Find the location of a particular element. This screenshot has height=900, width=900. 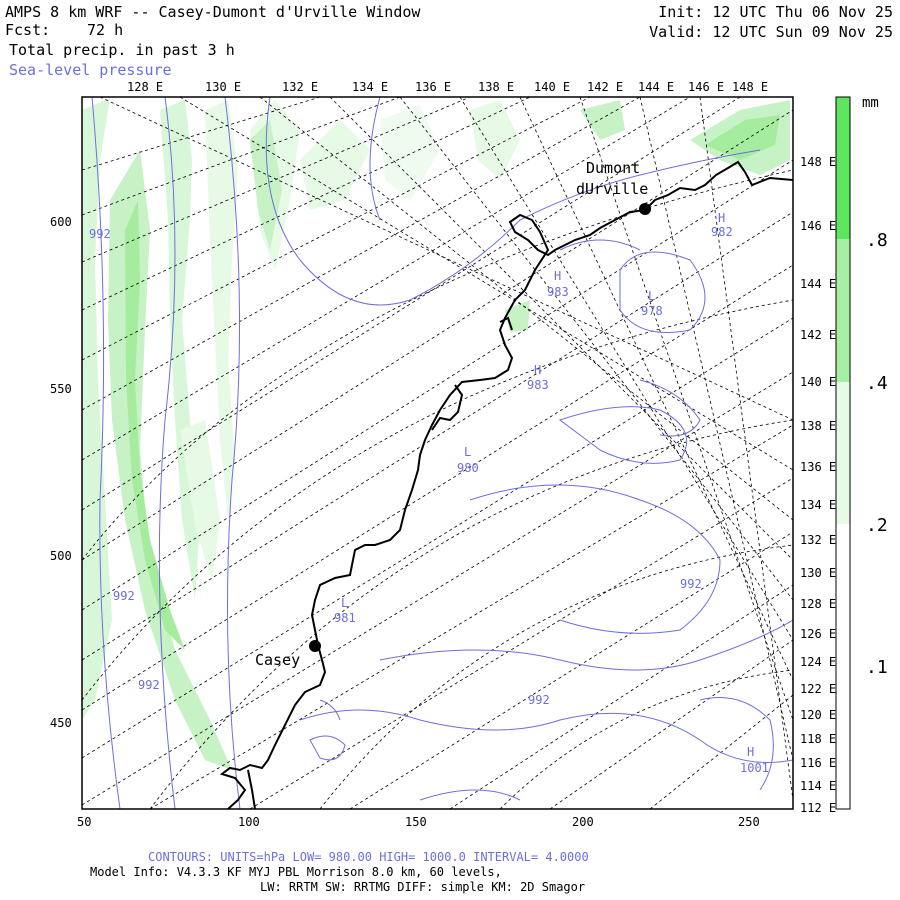

high-value-4: 1001 is located at coordinates (754, 768).